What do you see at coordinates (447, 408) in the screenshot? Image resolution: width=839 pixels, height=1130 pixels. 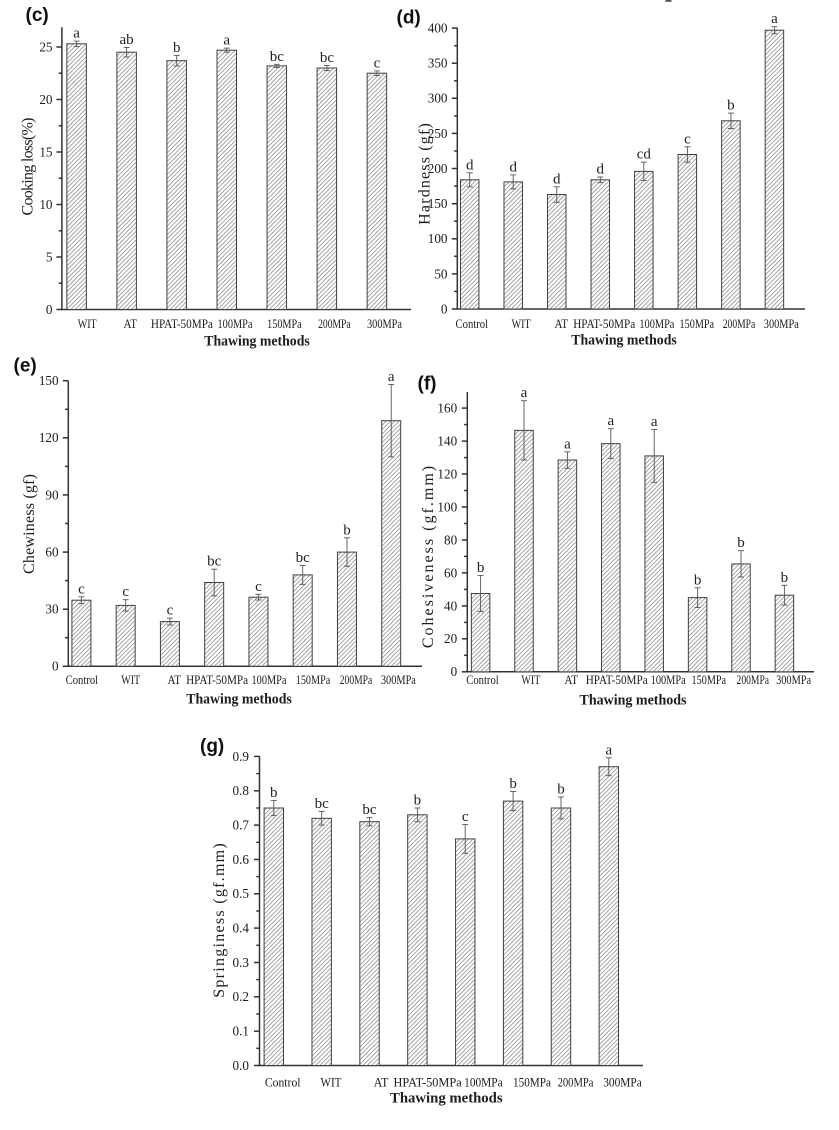 I see `svg-text: 160` at bounding box center [447, 408].